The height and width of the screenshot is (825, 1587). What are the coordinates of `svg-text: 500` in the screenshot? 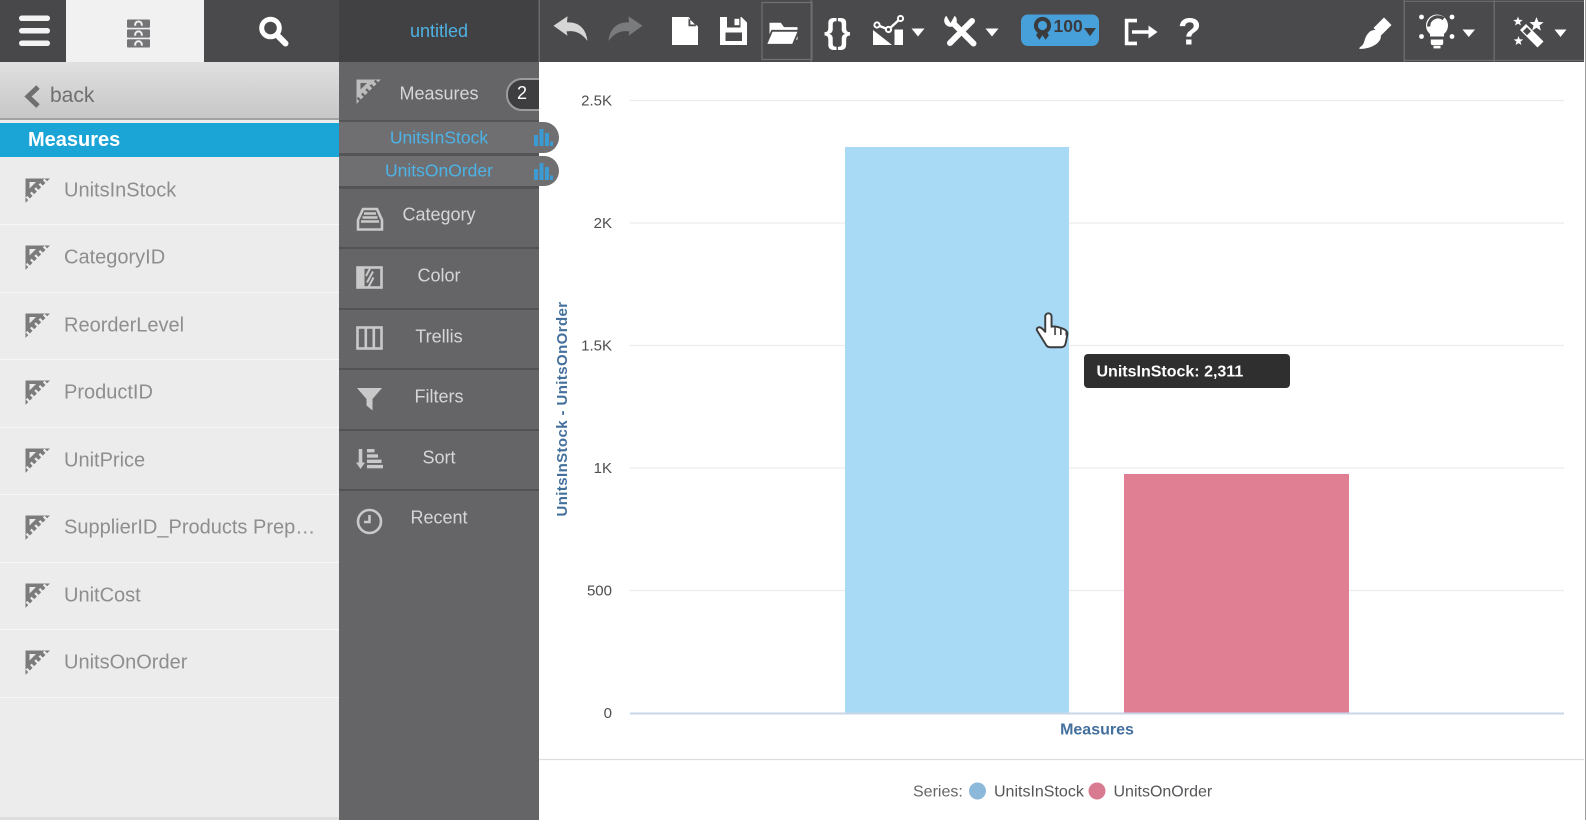 It's located at (599, 591).